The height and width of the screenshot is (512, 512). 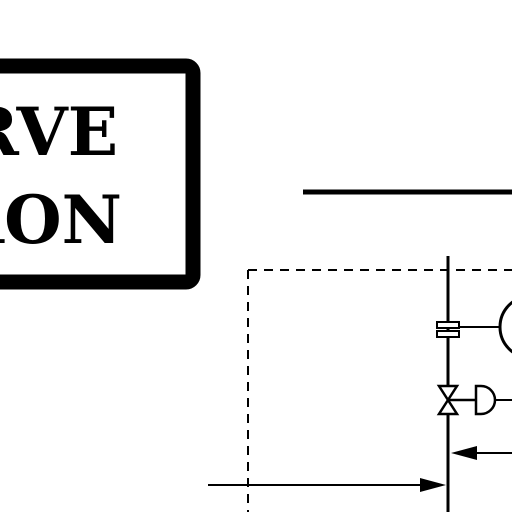 I want to click on flange-pair, so click(x=448, y=329).